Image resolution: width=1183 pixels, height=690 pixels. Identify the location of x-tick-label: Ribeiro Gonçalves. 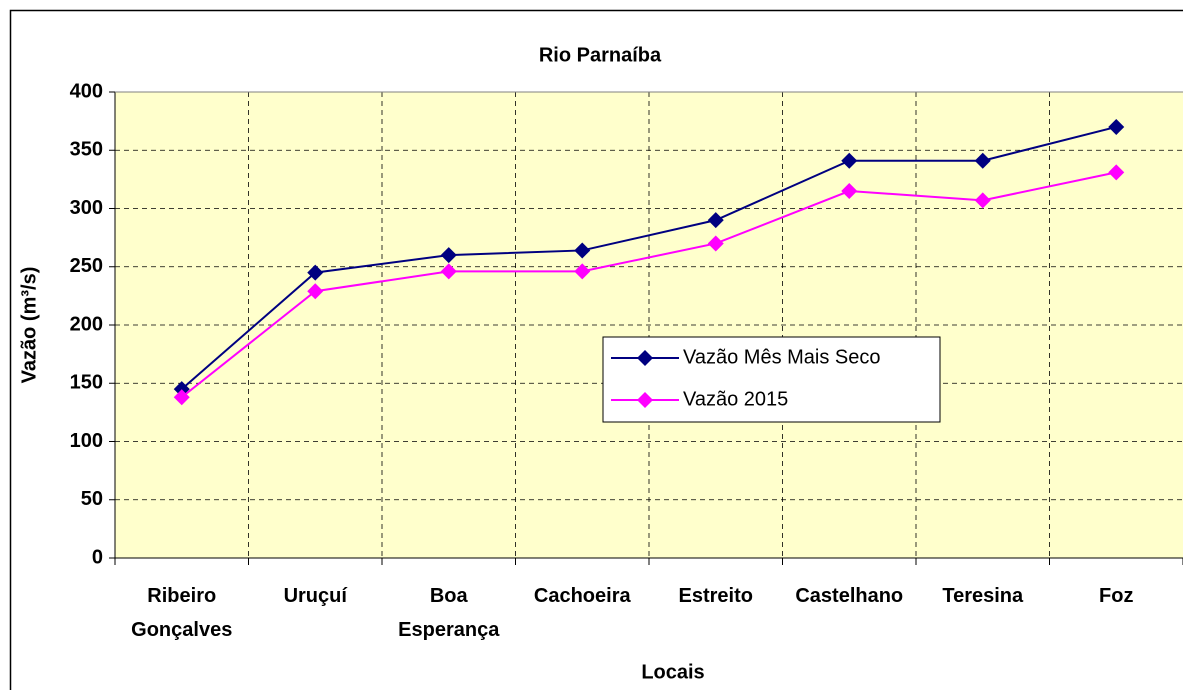
(181, 613).